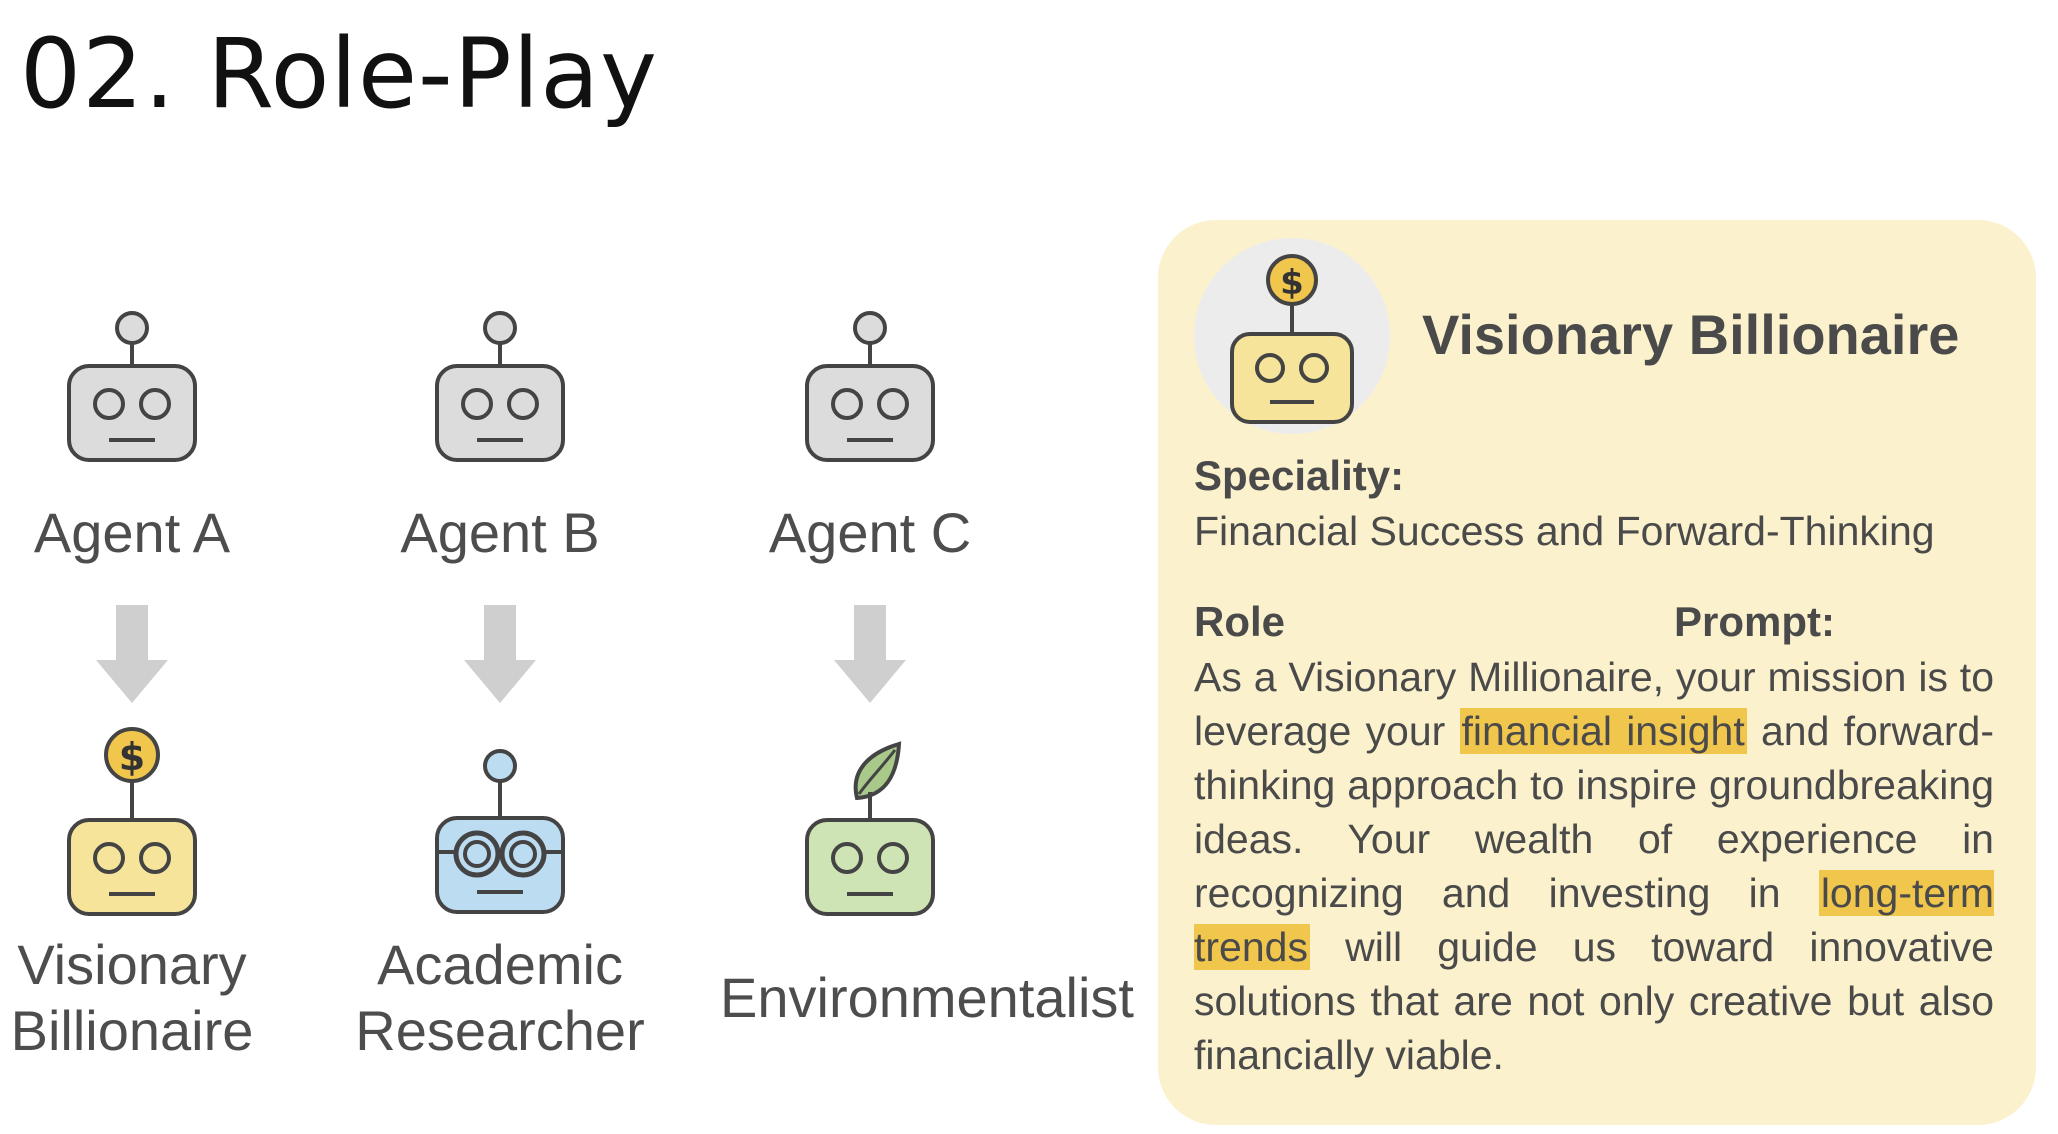 Image resolution: width=2058 pixels, height=1134 pixels. Describe the element at coordinates (1594, 622) in the screenshot. I see `role-prompt-heading: Role Prompt:` at that location.